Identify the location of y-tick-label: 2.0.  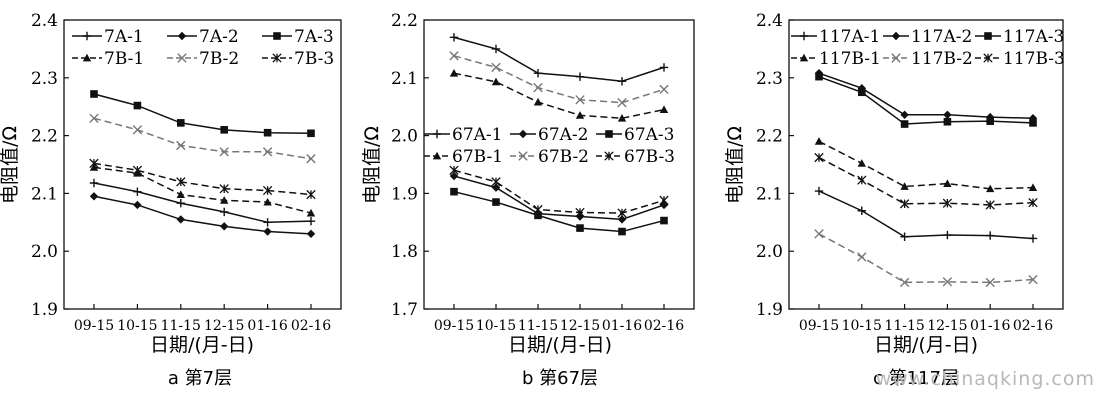
(769, 252).